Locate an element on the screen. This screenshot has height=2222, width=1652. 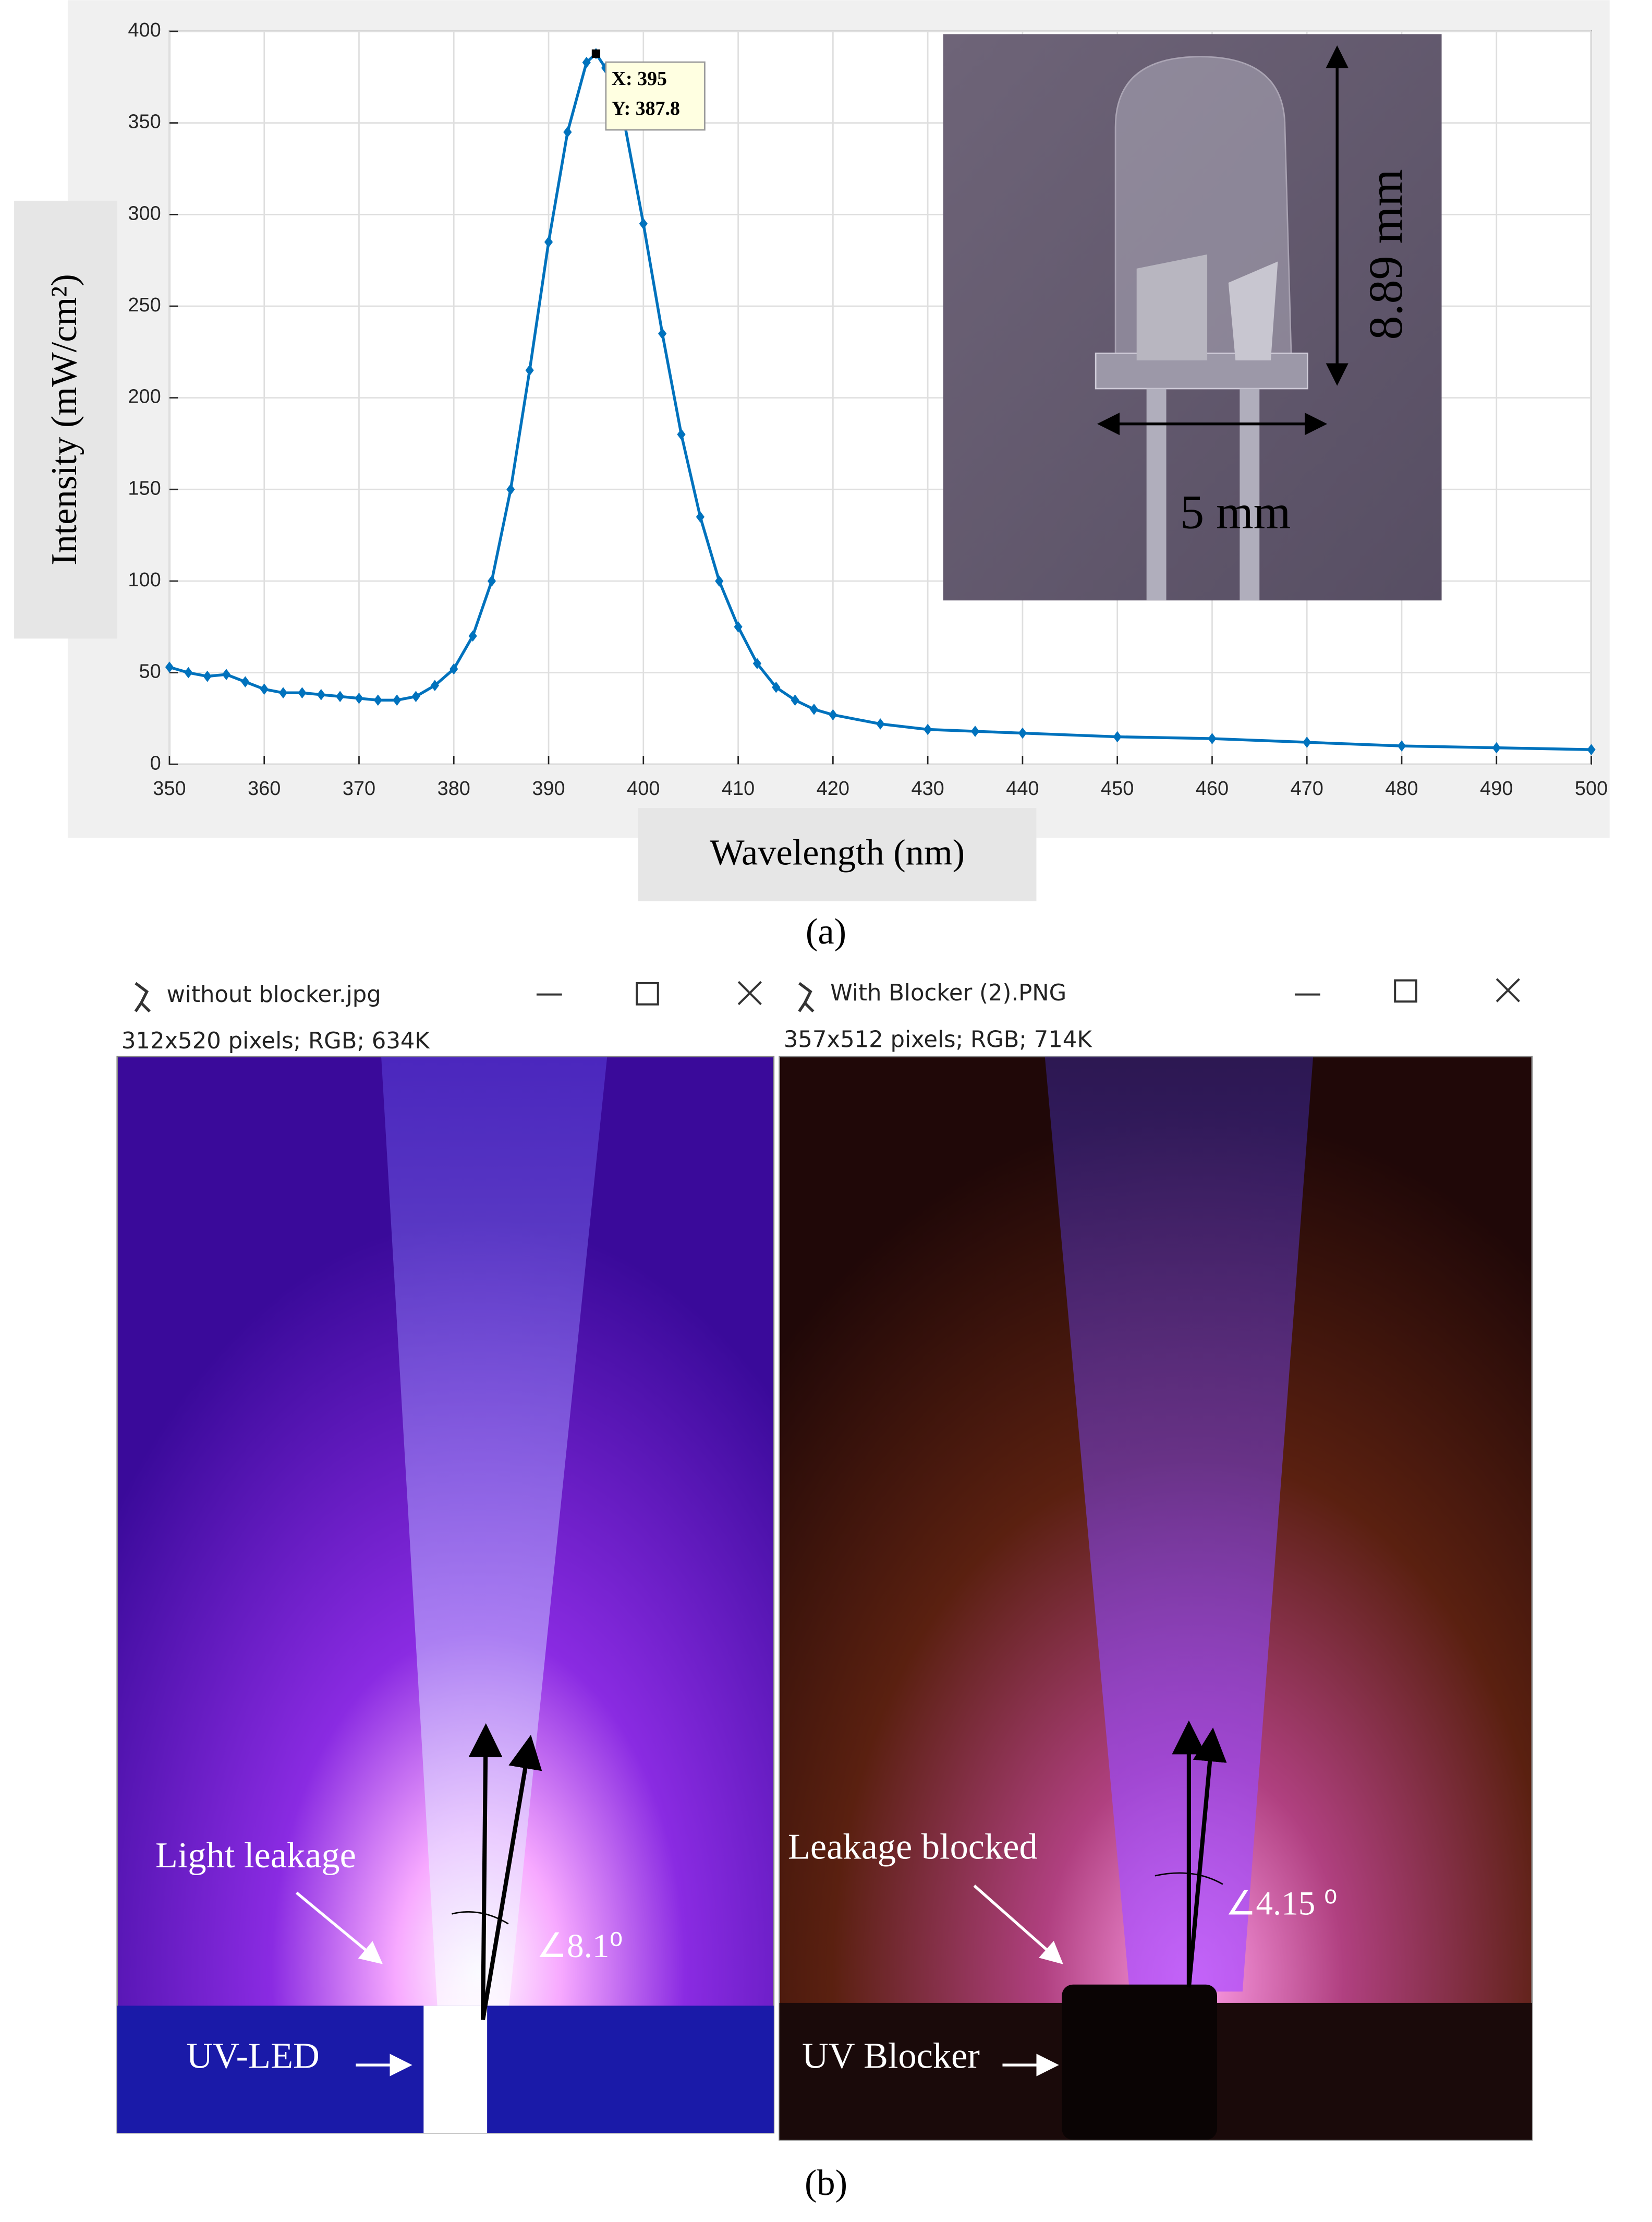
x-tick-label: 350 is located at coordinates (169, 789).